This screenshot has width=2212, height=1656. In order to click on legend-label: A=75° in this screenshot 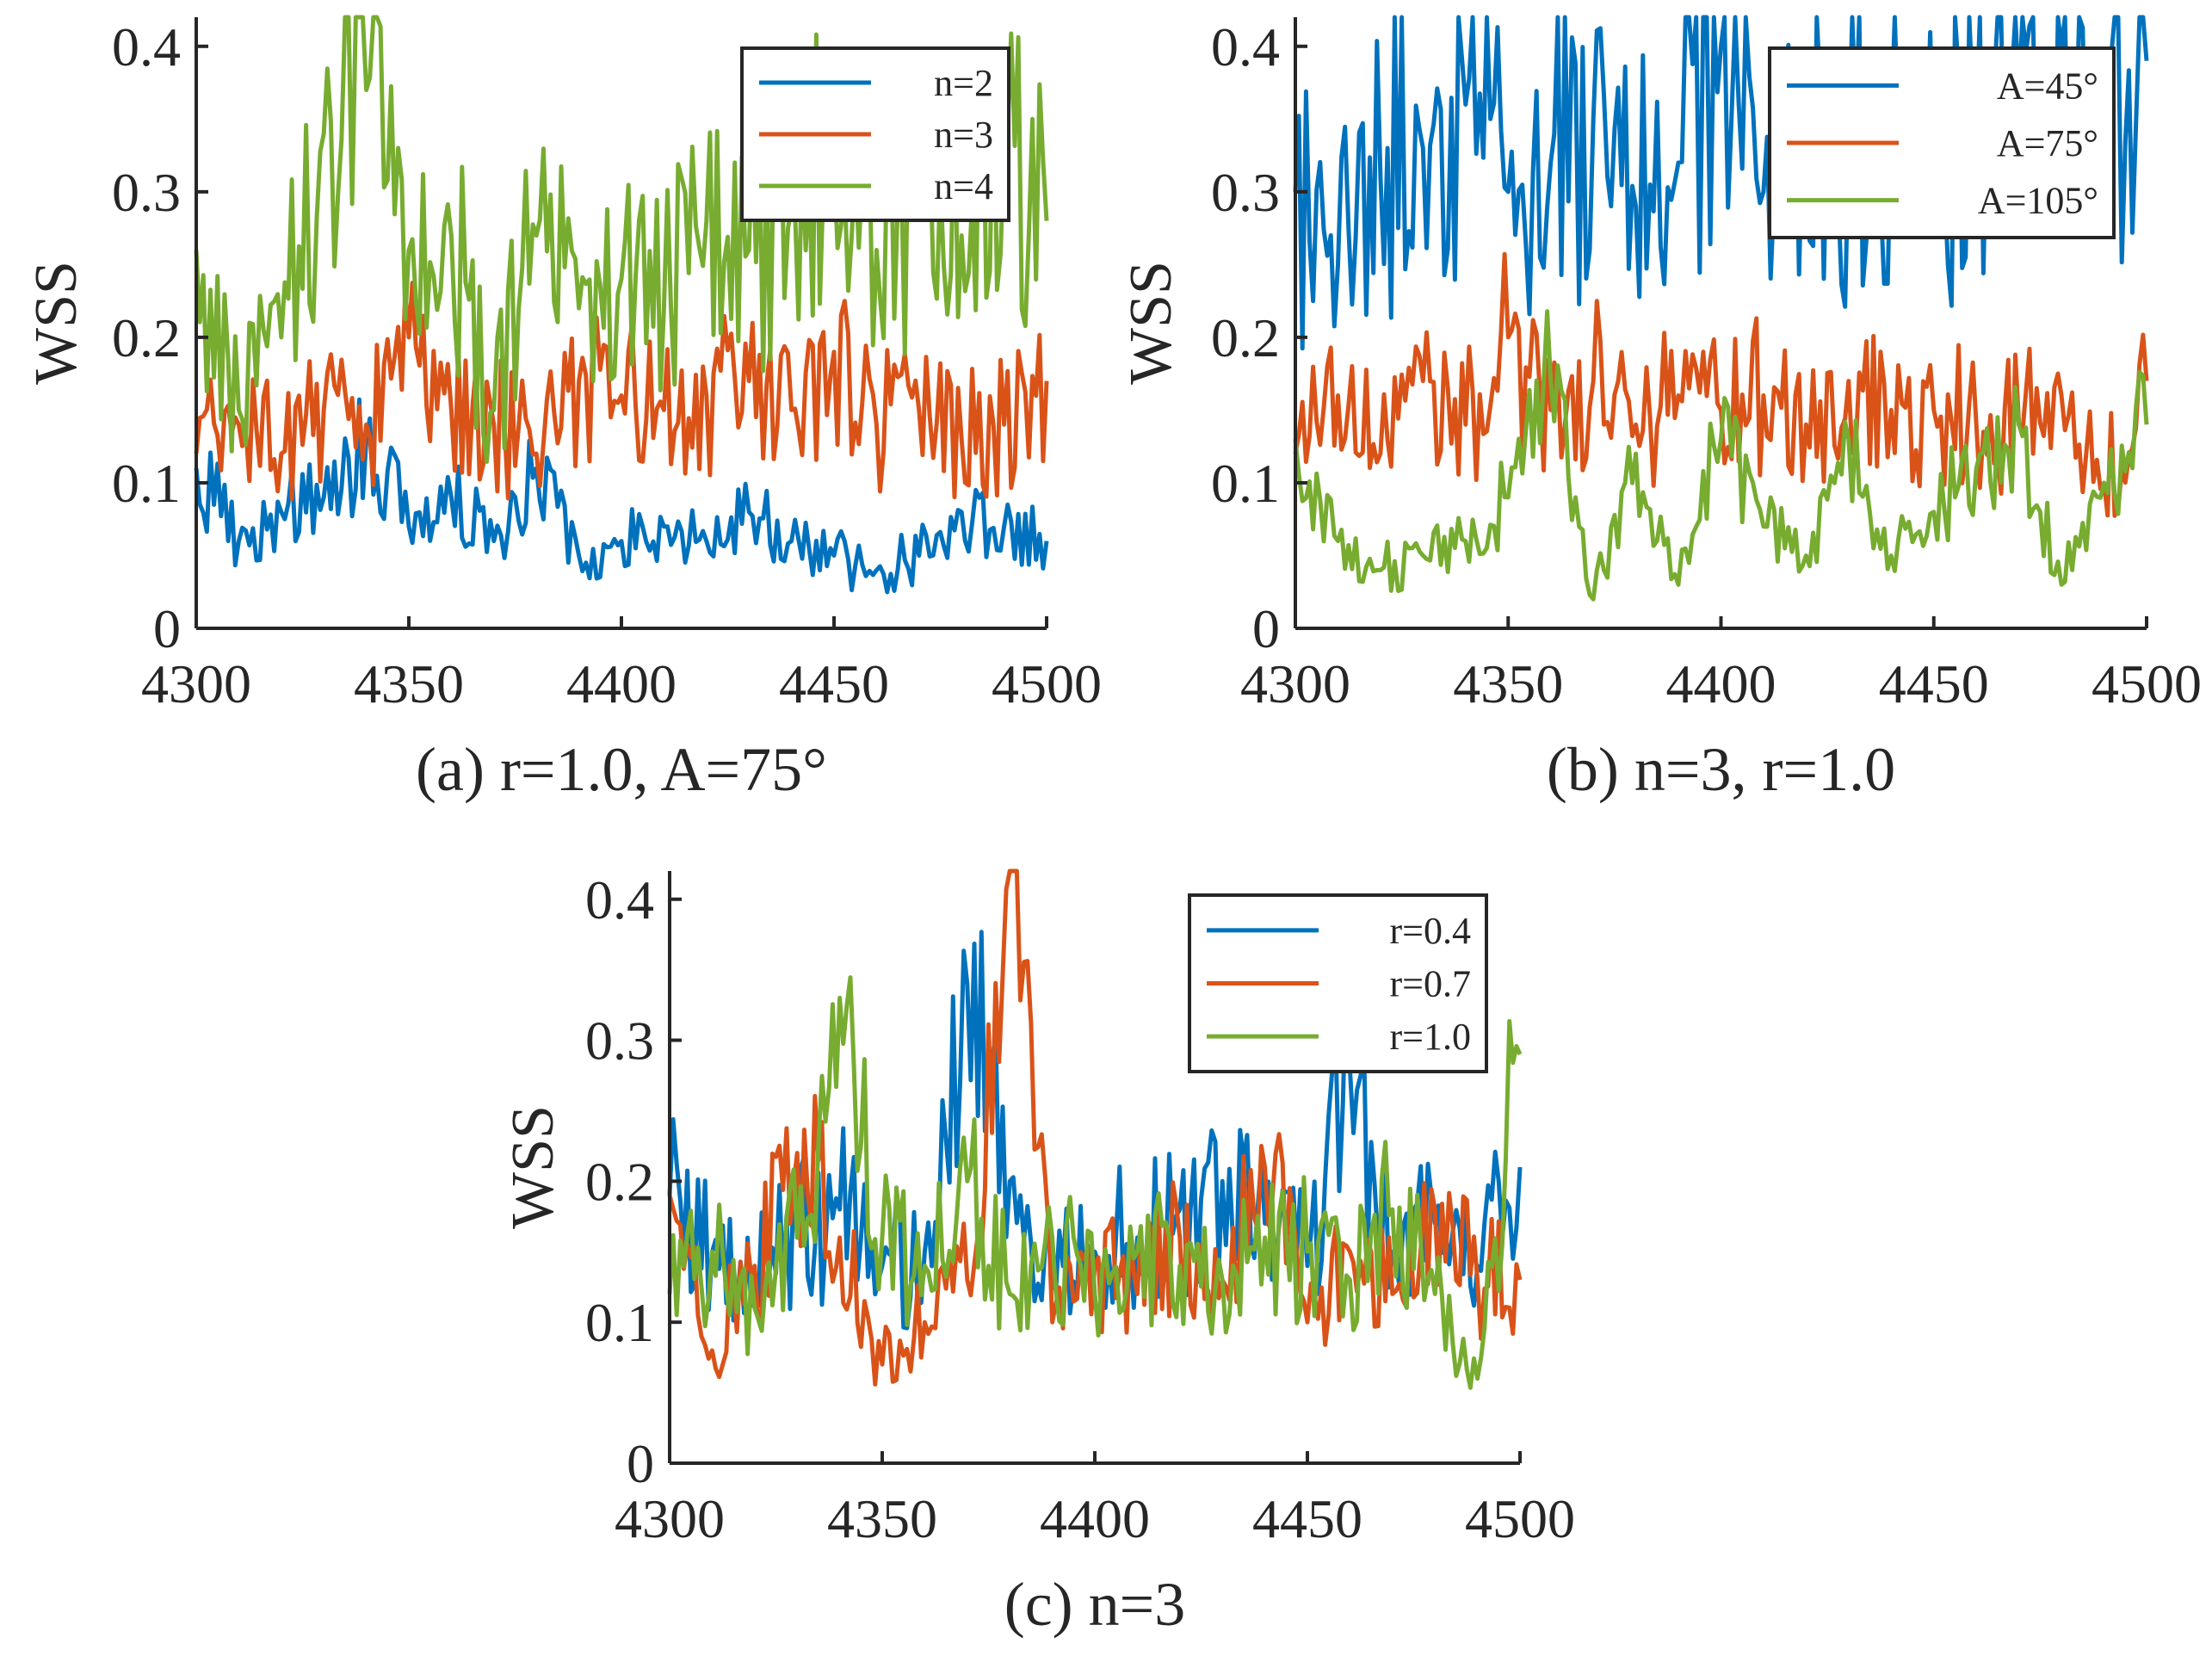, I will do `click(2048, 143)`.